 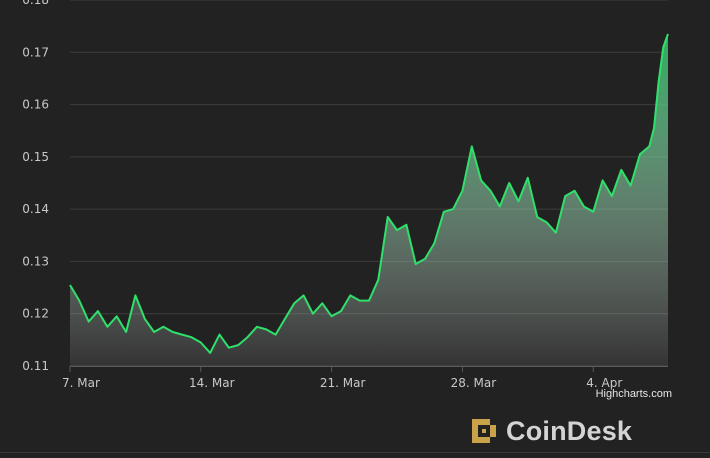 I want to click on y-tick-label: 0.11, so click(x=35, y=366).